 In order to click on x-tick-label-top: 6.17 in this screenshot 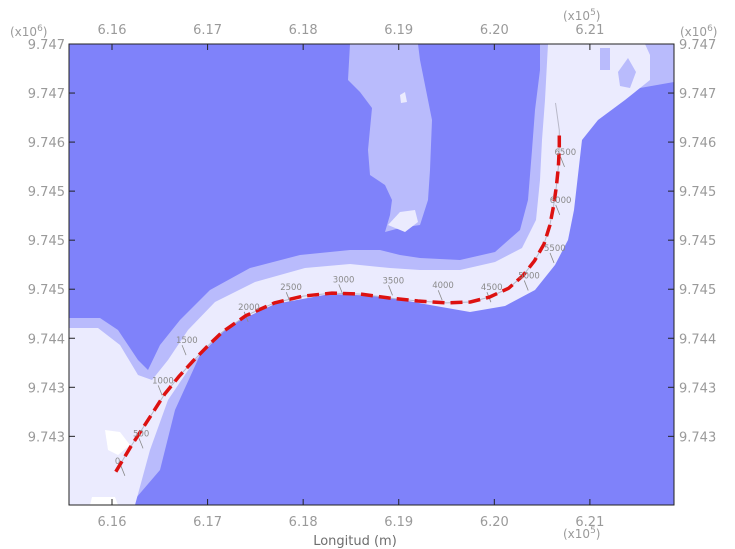, I will do `click(207, 30)`.